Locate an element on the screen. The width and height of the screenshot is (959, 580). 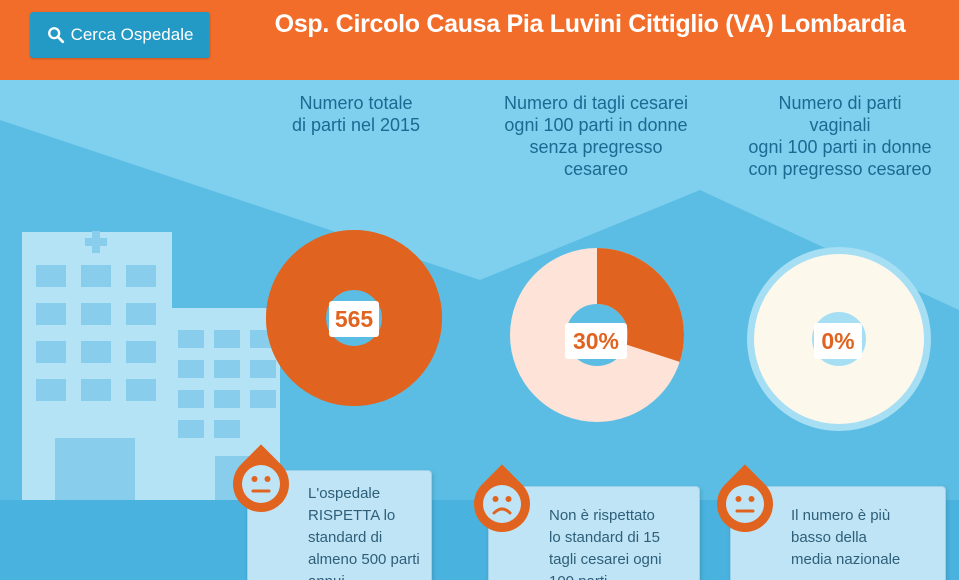
search-hospital-button: Cerca Ospedale is located at coordinates (120, 35).